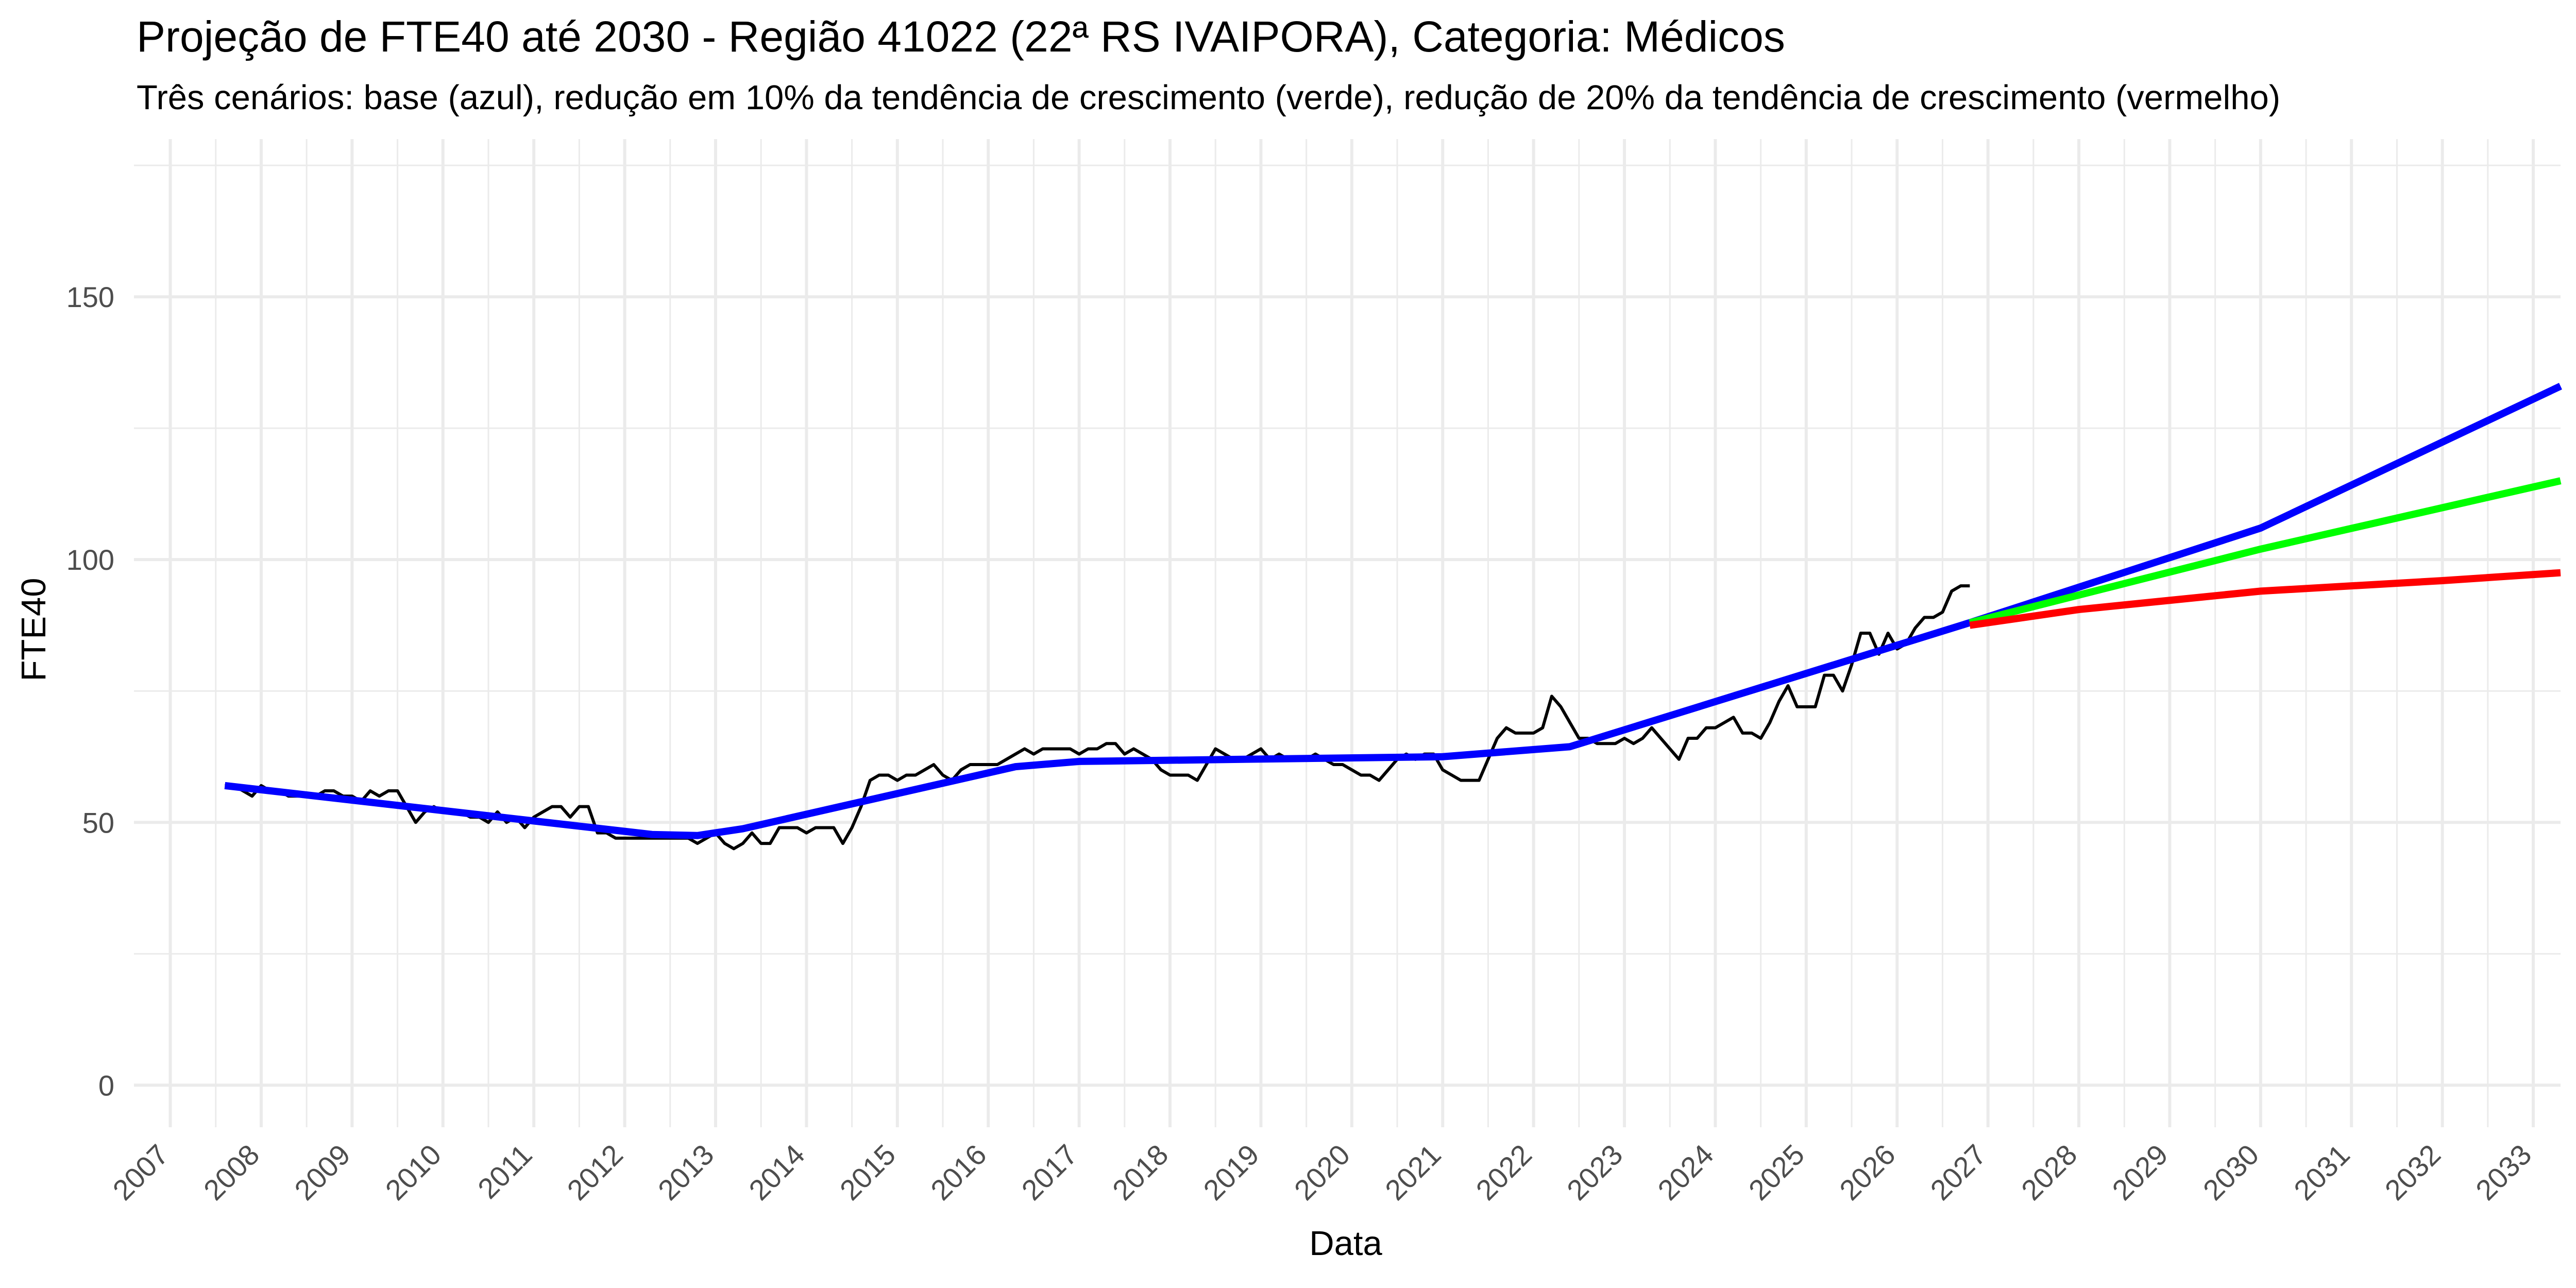  What do you see at coordinates (90, 297) in the screenshot?
I see `y-tick-label: 150` at bounding box center [90, 297].